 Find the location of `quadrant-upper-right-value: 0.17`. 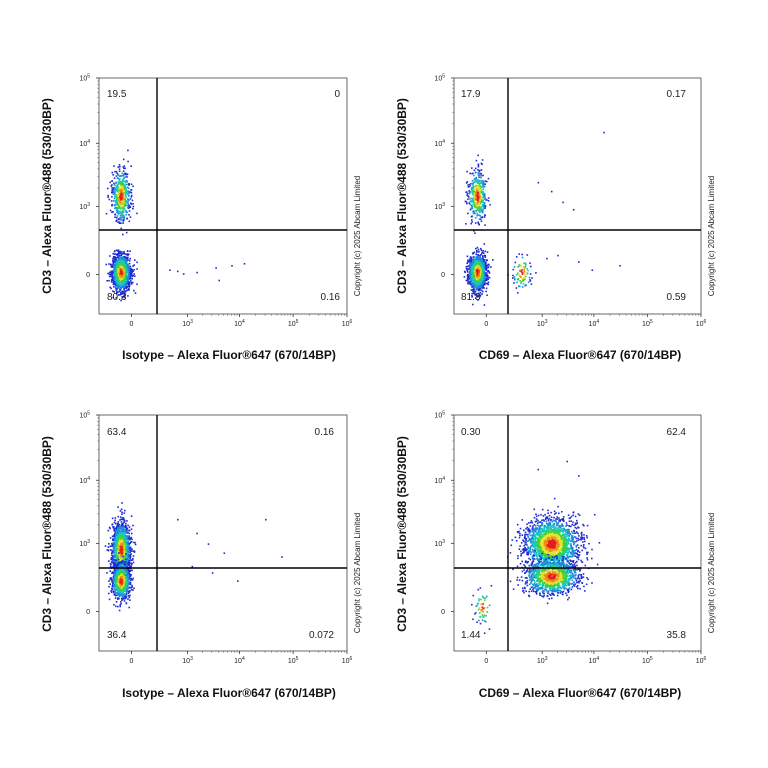

quadrant-upper-right-value: 0.17 is located at coordinates (677, 94).